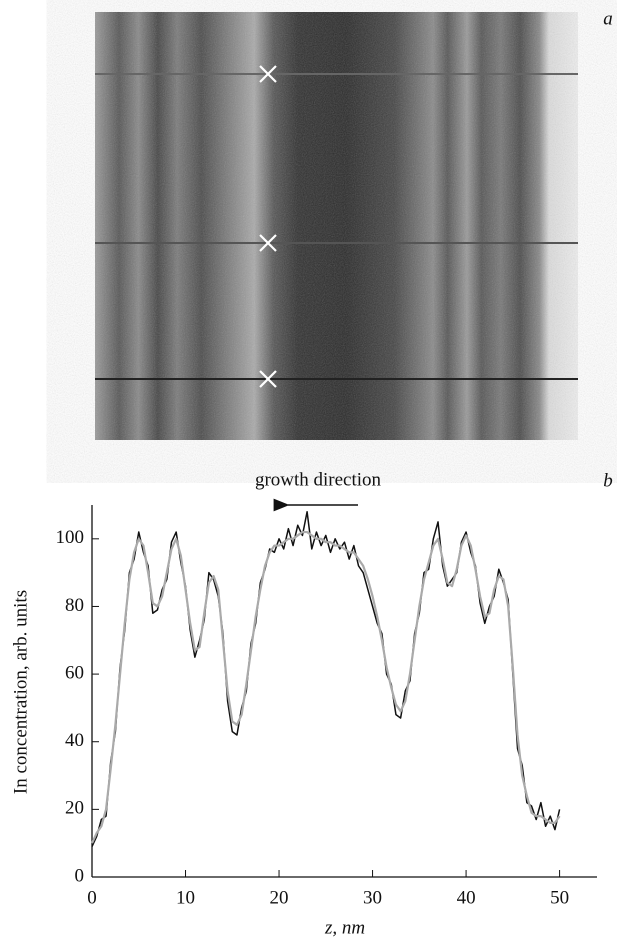  Describe the element at coordinates (318, 479) in the screenshot. I see `annotation: growth direction` at that location.